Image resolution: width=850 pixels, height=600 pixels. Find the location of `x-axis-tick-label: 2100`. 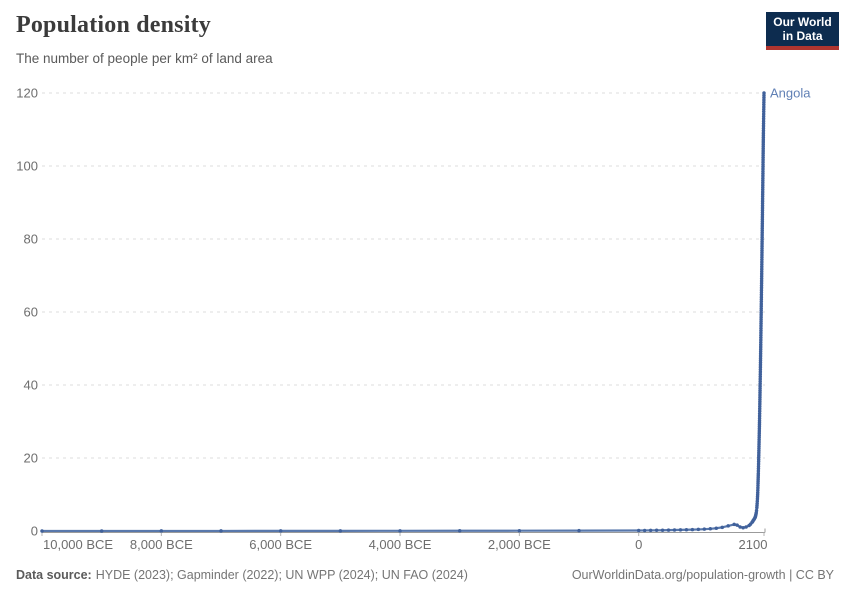

x-axis-tick-label: 2100 is located at coordinates (753, 544).